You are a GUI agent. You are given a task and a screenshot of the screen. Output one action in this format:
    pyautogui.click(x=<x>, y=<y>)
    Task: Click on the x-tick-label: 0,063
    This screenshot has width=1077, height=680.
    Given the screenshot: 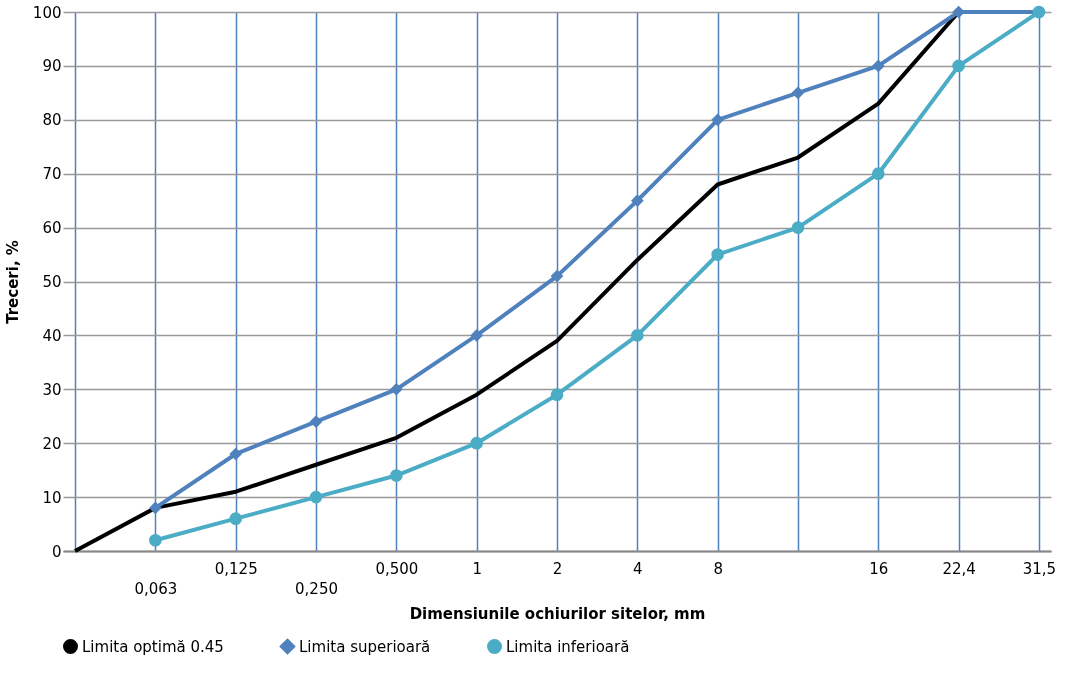 What is the action you would take?
    pyautogui.click(x=156, y=588)
    